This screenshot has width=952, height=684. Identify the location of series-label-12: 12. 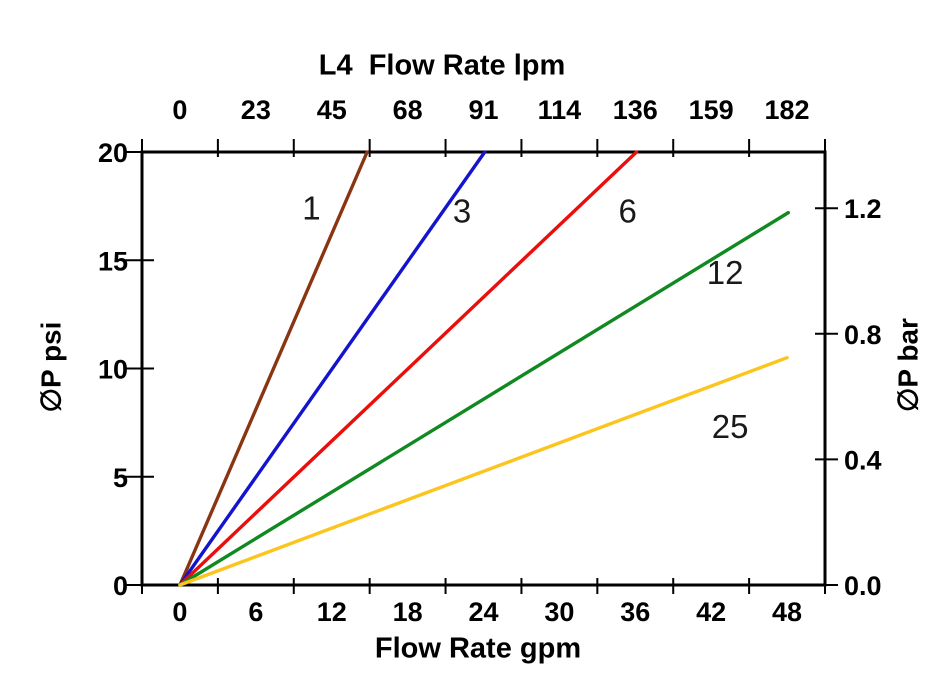
(725, 272).